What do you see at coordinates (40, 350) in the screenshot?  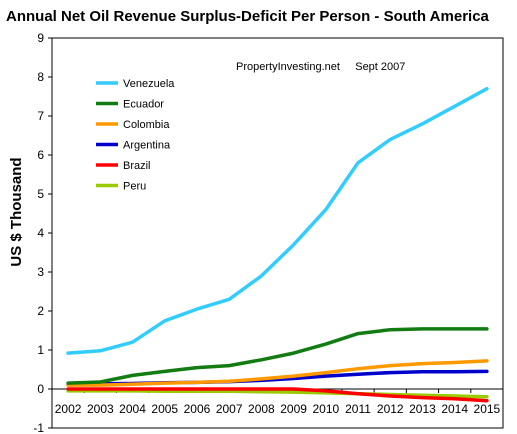 I see `y-tick-label: 1` at bounding box center [40, 350].